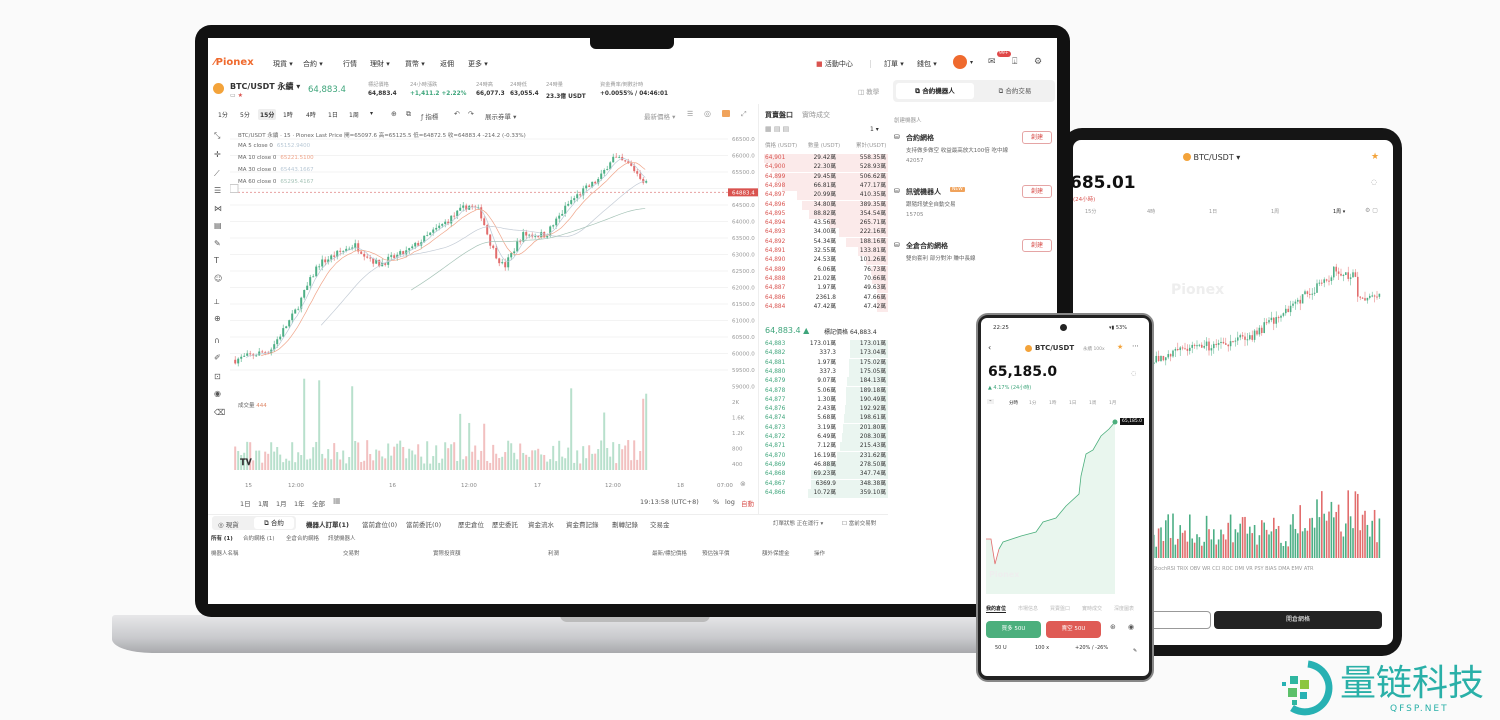 The image size is (1500, 720). I want to click on edit-icon: ✎, so click(1135, 651).